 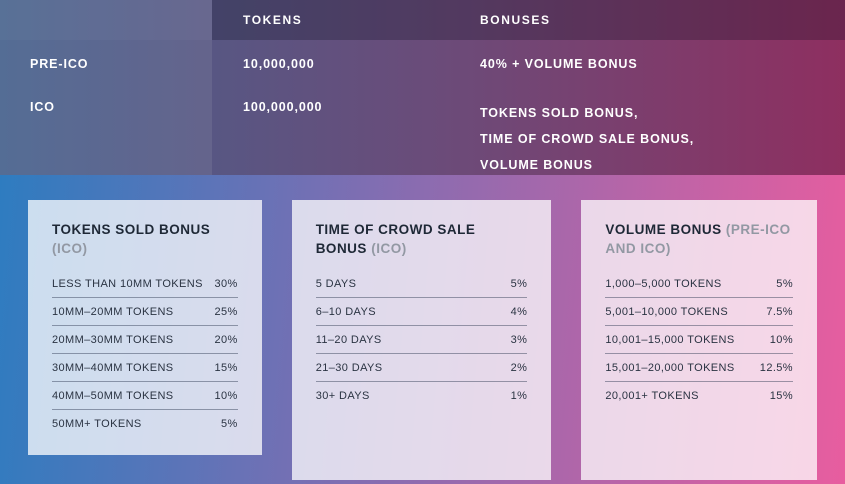 I want to click on row-value: 4%, so click(x=519, y=311).